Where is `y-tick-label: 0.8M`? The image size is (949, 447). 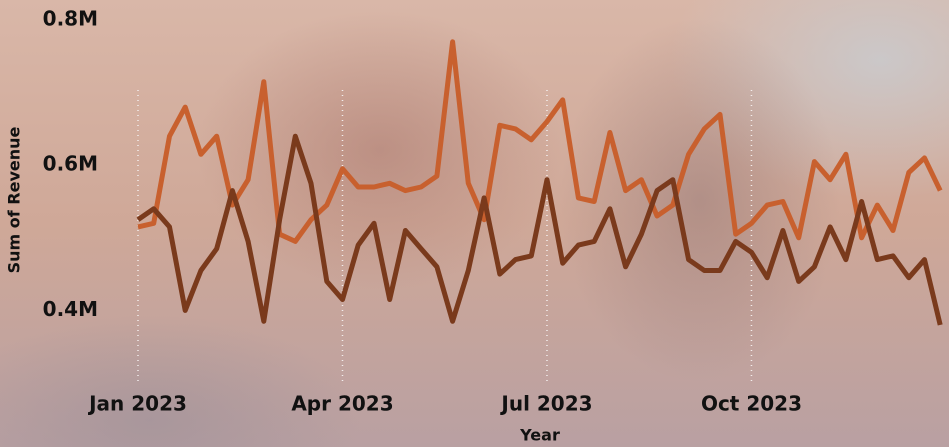
y-tick-label: 0.8M is located at coordinates (70, 19).